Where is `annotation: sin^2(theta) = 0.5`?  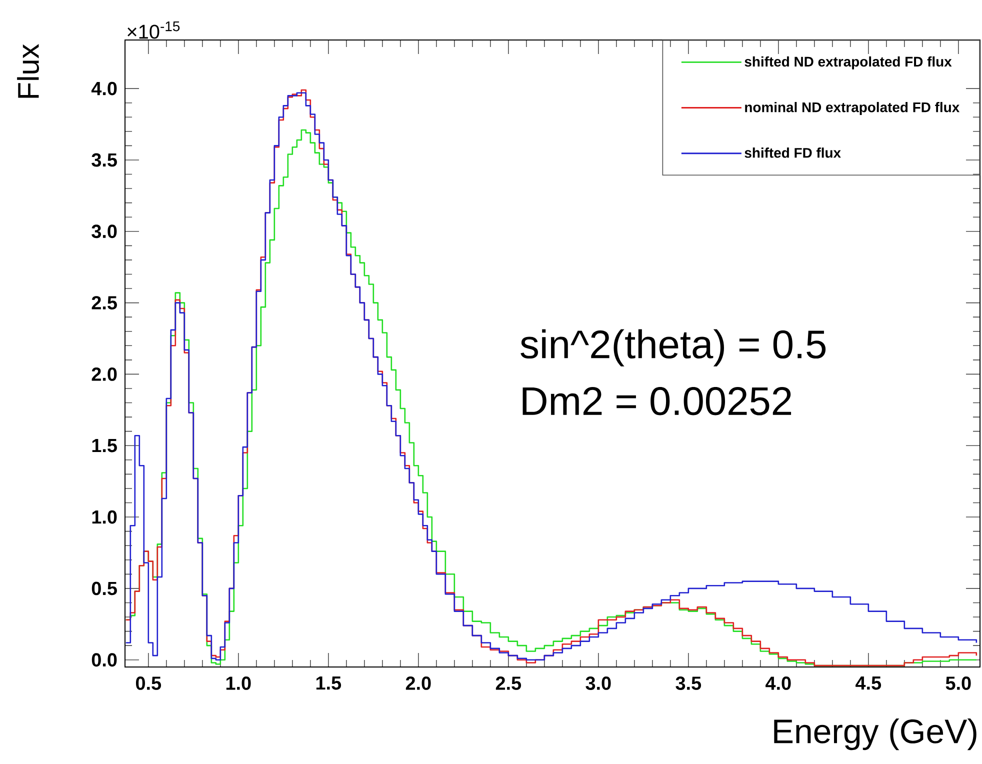 annotation: sin^2(theta) = 0.5 is located at coordinates (673, 347).